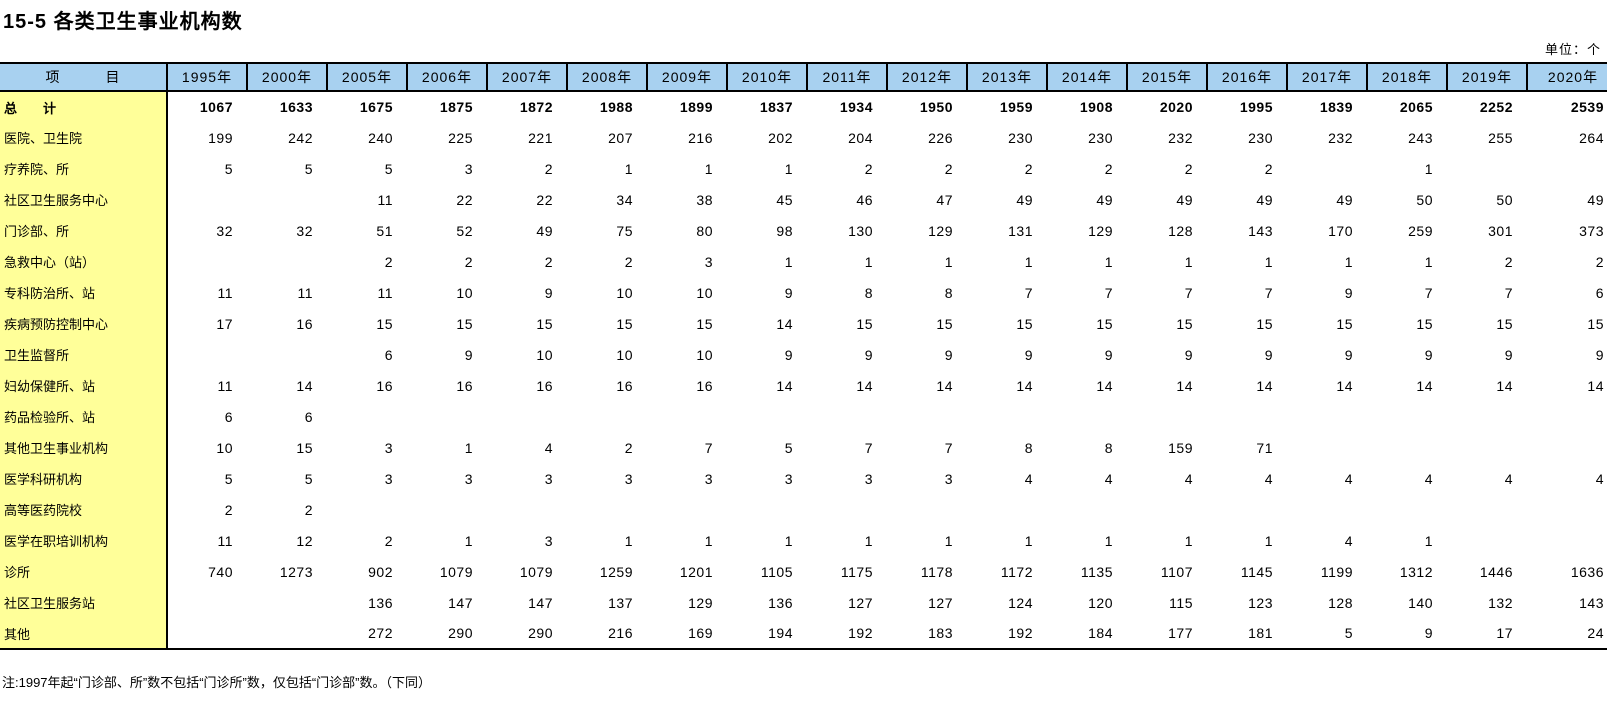 The height and width of the screenshot is (702, 1607). Describe the element at coordinates (376, 107) in the screenshot. I see `data-cell: 1675` at that location.